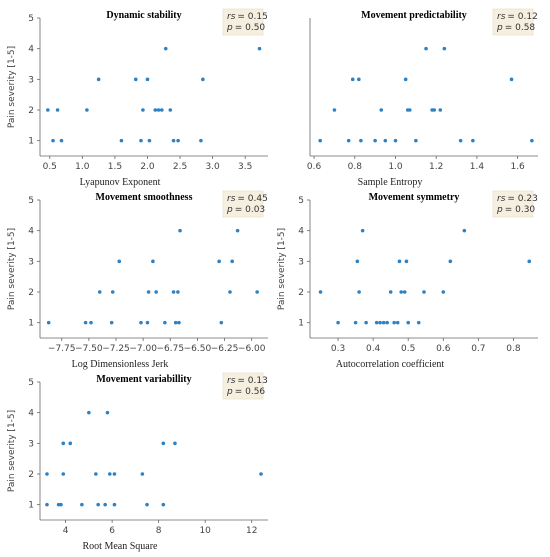 The height and width of the screenshot is (557, 550). What do you see at coordinates (82, 167) in the screenshot?
I see `x-tick-label: 1.0` at bounding box center [82, 167].